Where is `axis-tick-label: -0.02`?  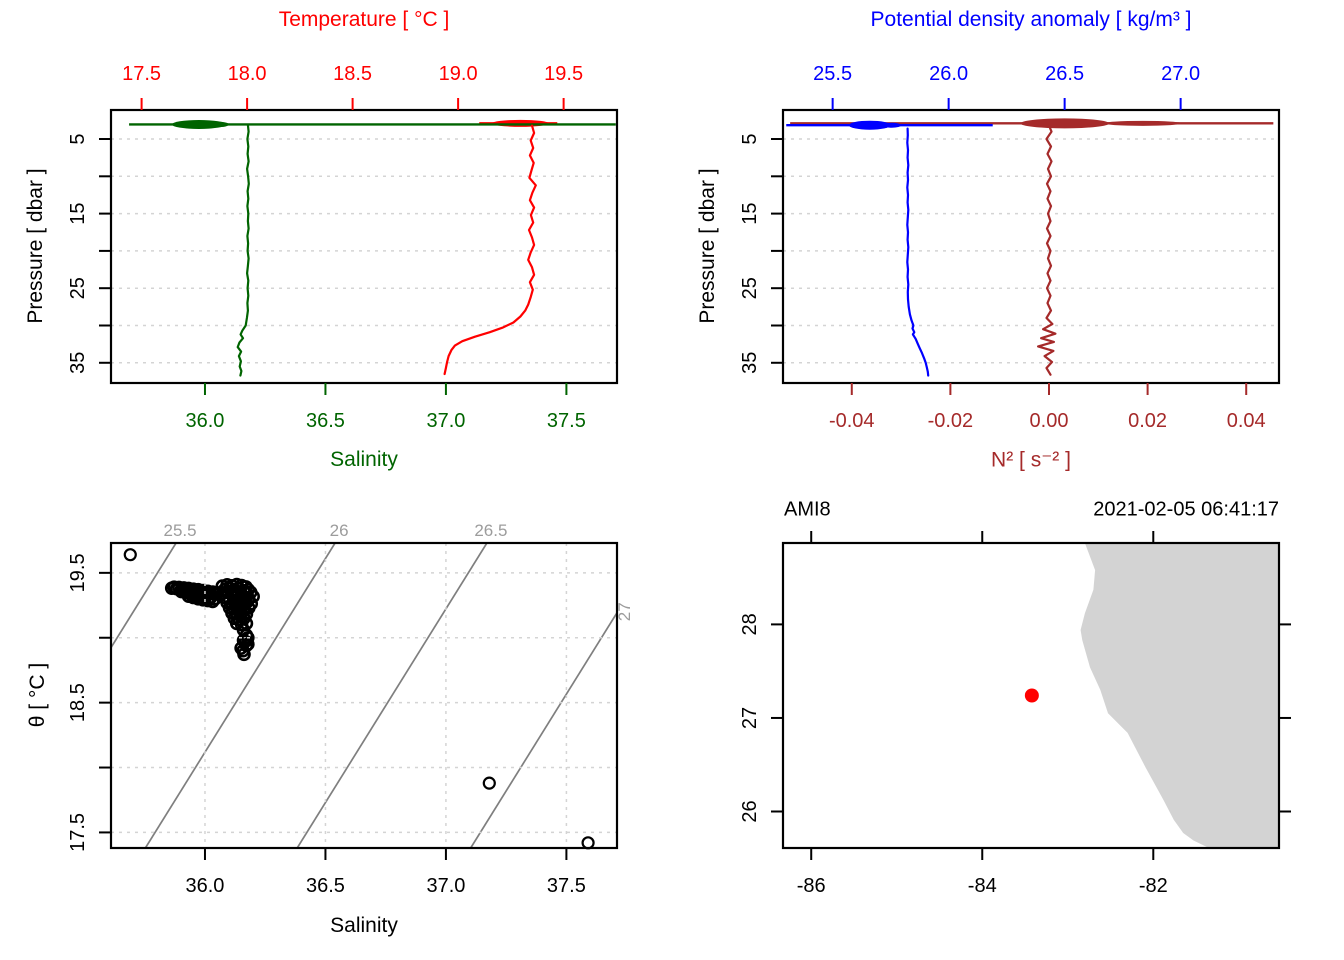
axis-tick-label: -0.02 is located at coordinates (951, 421).